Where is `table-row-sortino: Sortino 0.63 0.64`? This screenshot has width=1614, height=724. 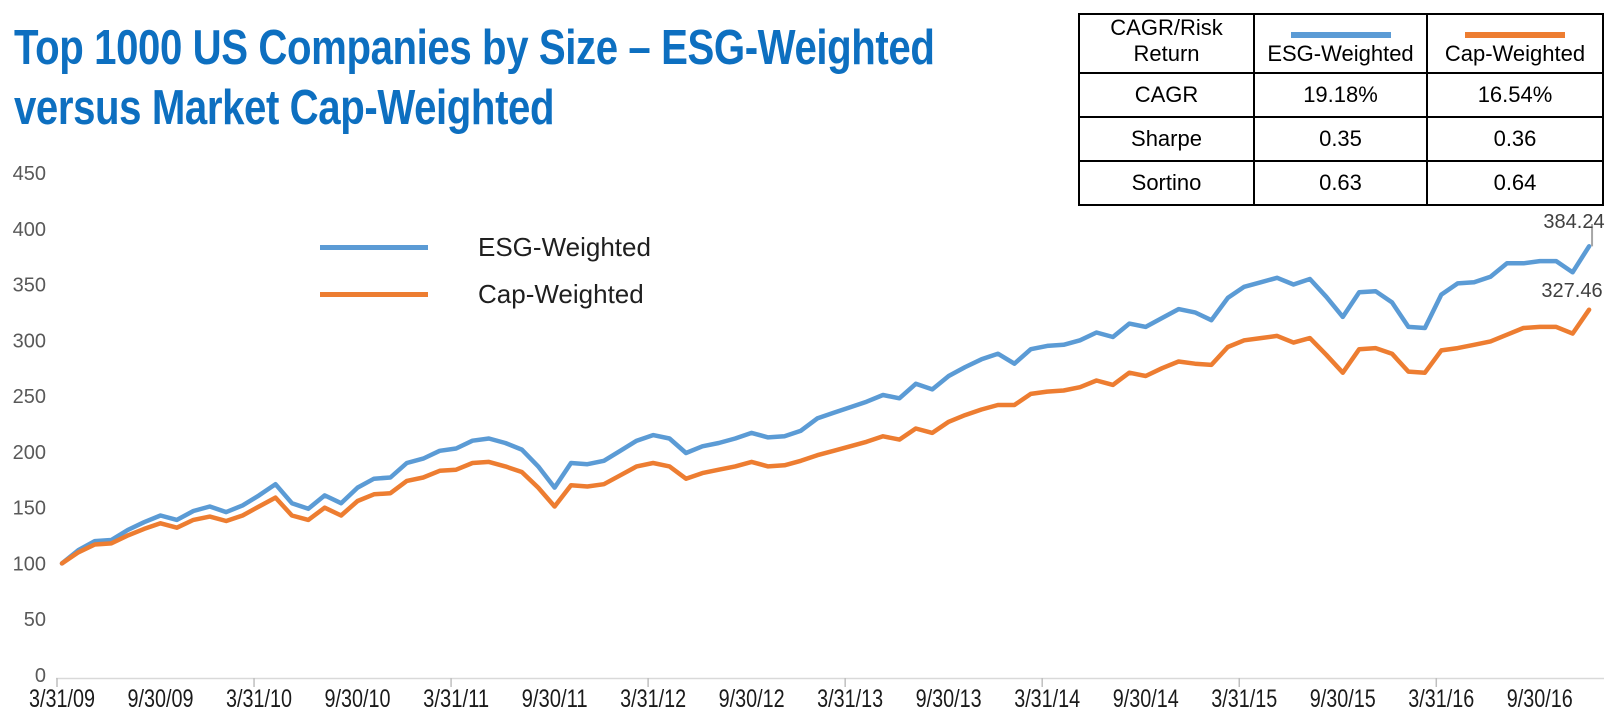 table-row-sortino: Sortino 0.63 0.64 is located at coordinates (1341, 183).